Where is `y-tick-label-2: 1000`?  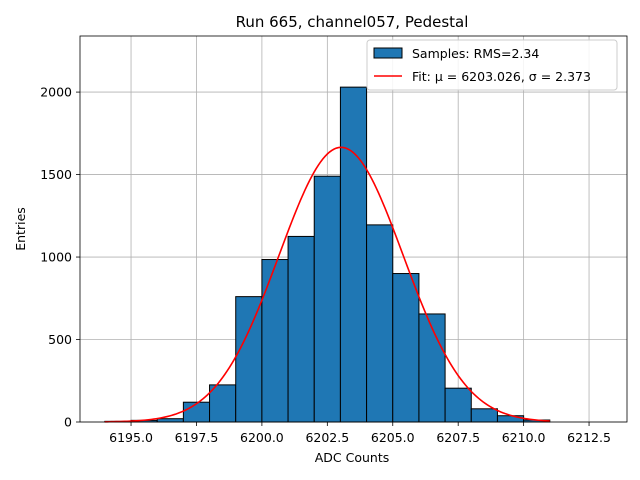 y-tick-label-2: 1000 is located at coordinates (56, 257).